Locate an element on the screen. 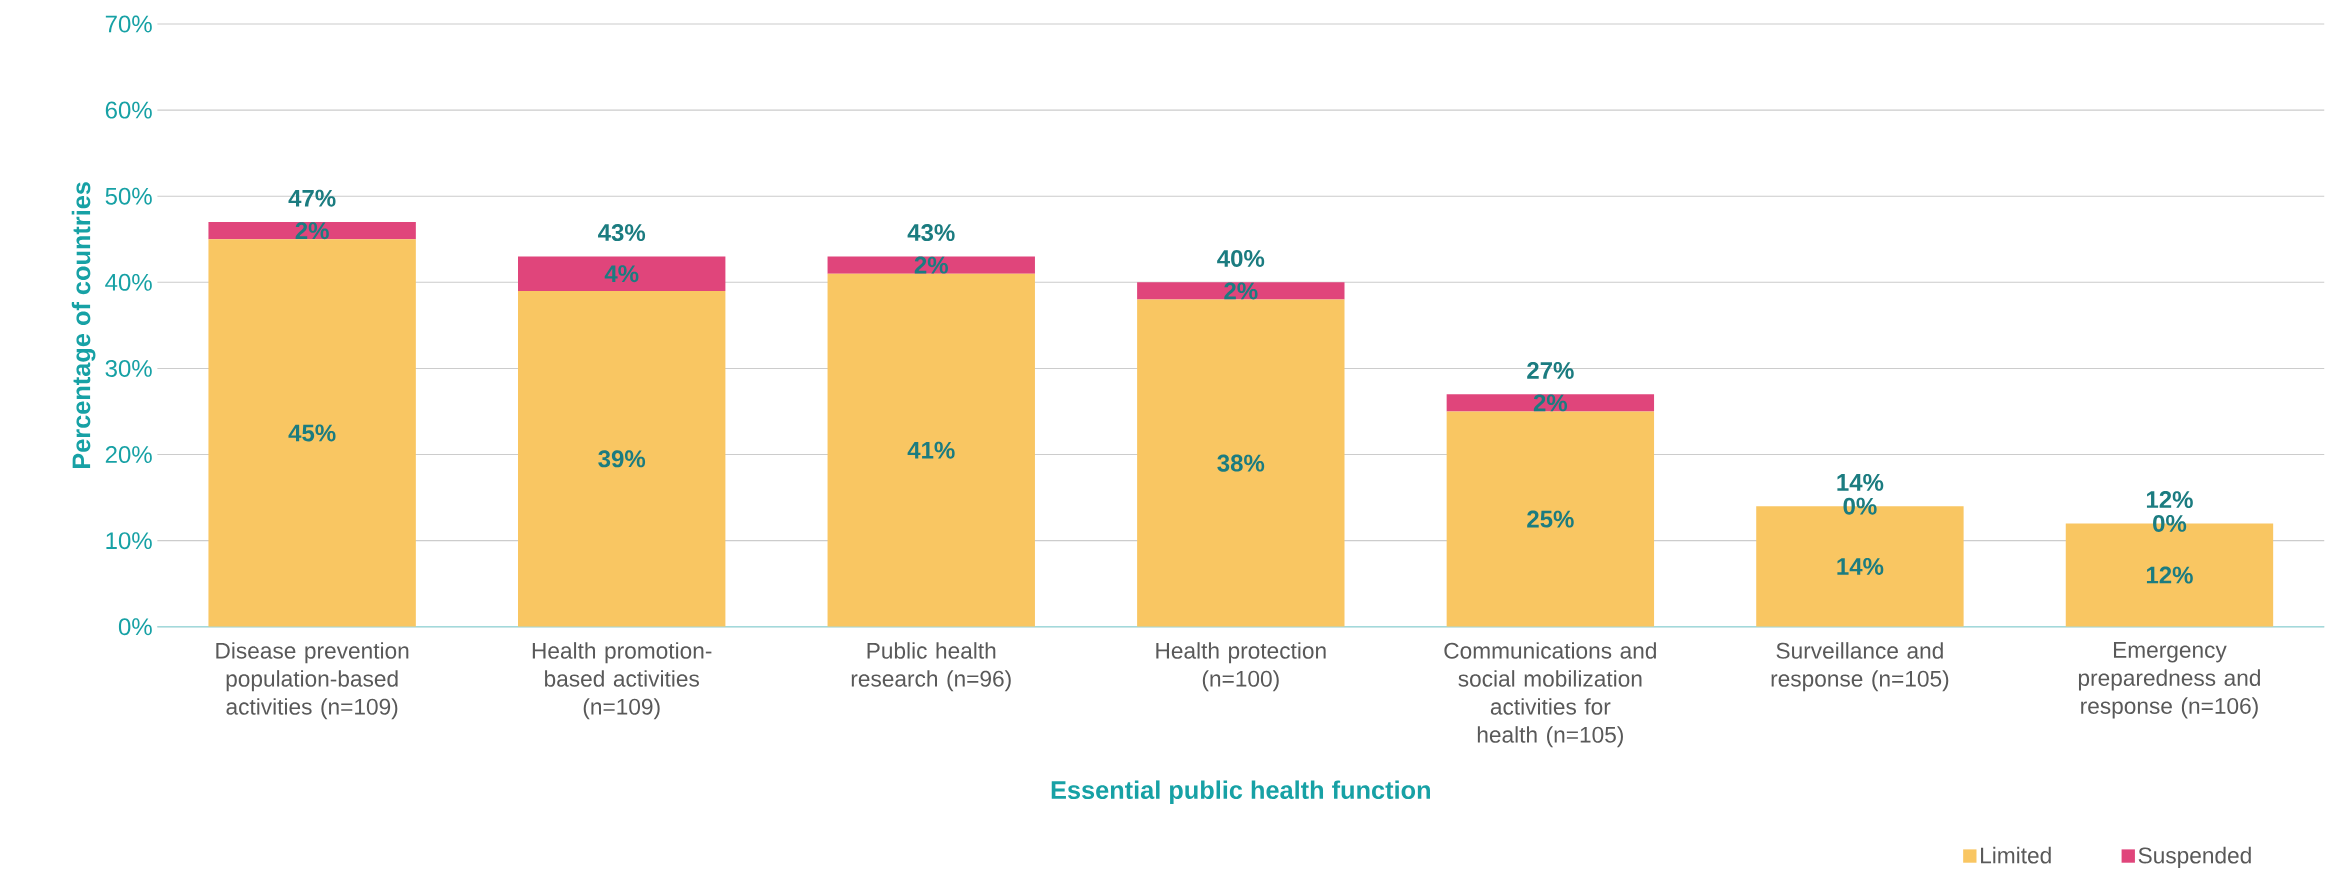  y-tick-label: 70% is located at coordinates (128, 24).